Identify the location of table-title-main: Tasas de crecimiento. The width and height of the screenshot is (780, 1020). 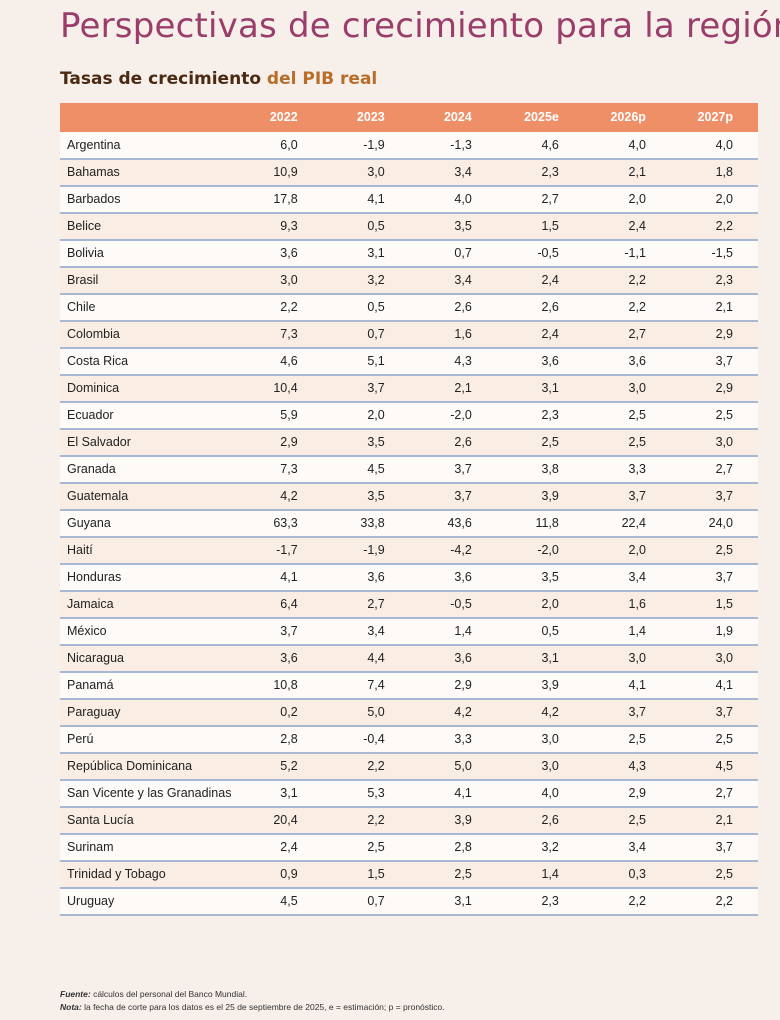
(160, 79).